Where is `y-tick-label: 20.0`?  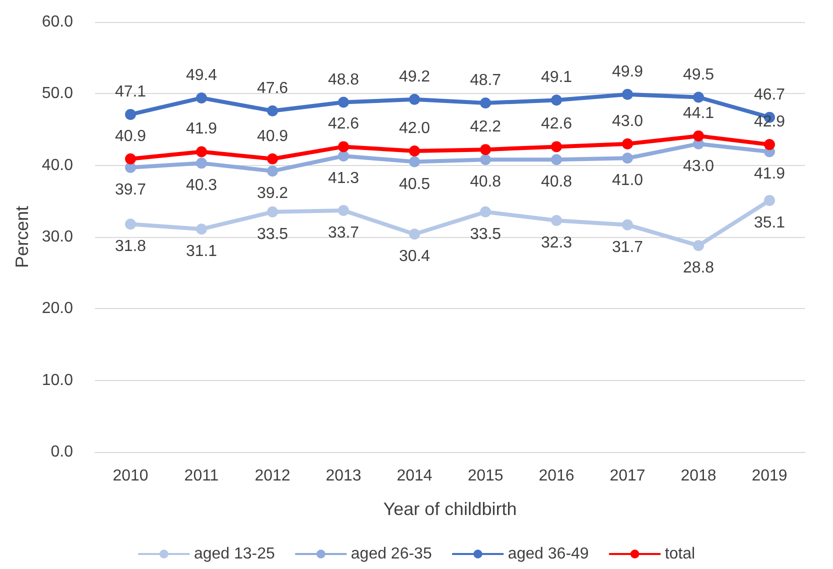
y-tick-label: 20.0 is located at coordinates (58, 309).